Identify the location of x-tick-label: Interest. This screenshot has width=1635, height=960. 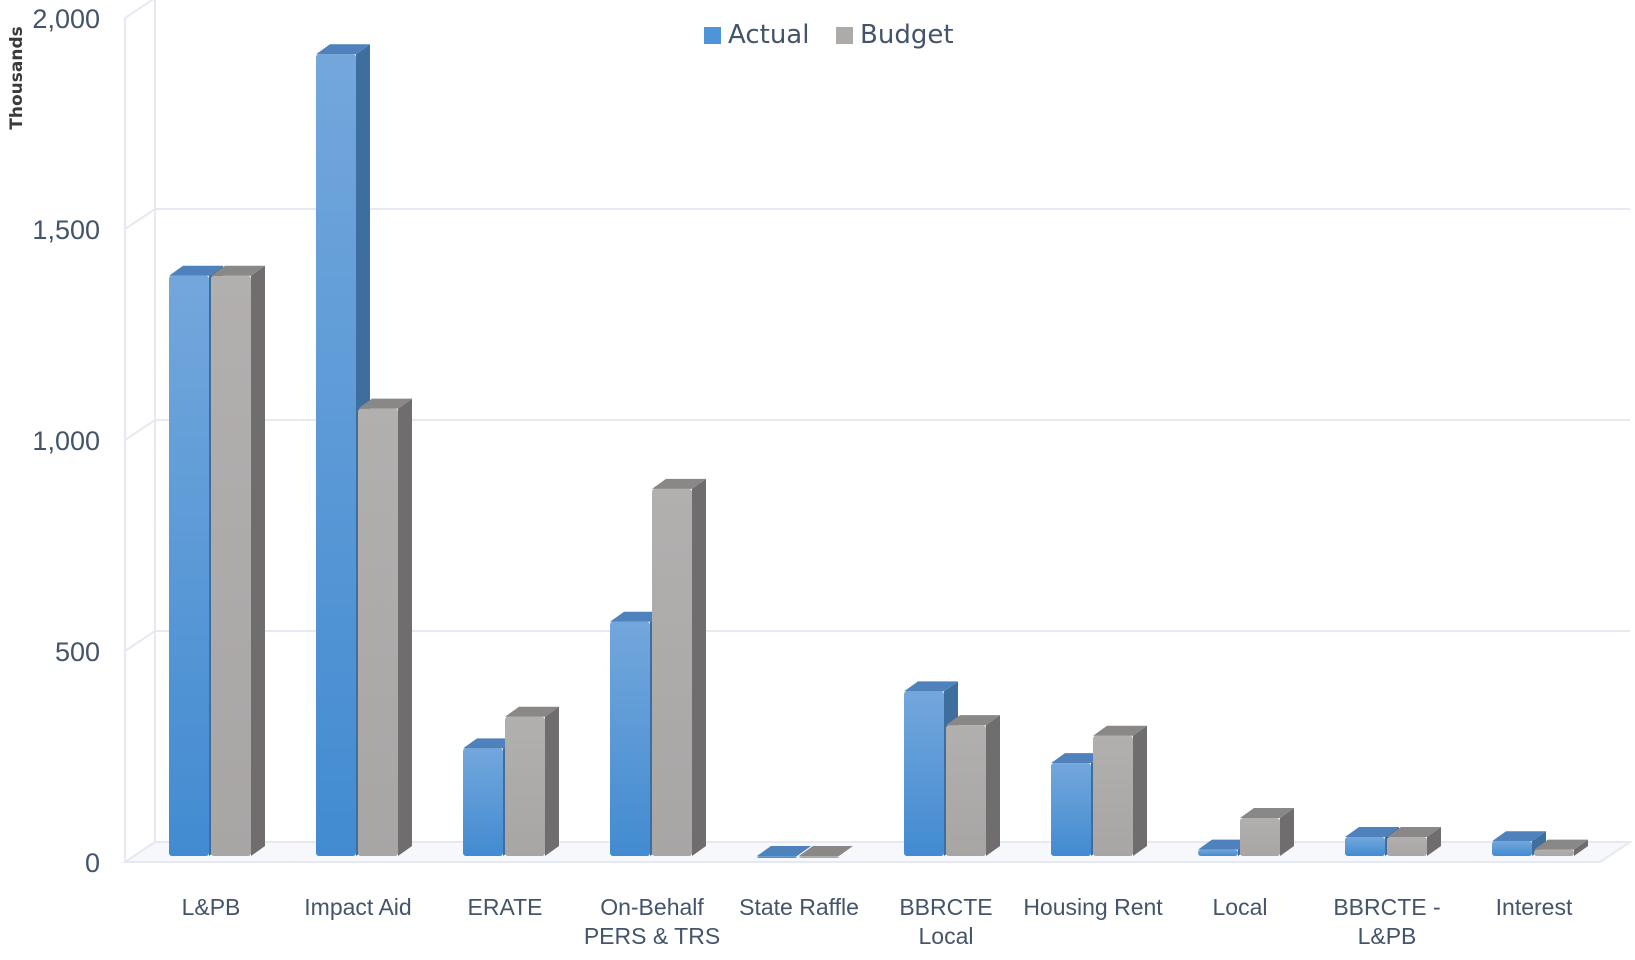
(1534, 907).